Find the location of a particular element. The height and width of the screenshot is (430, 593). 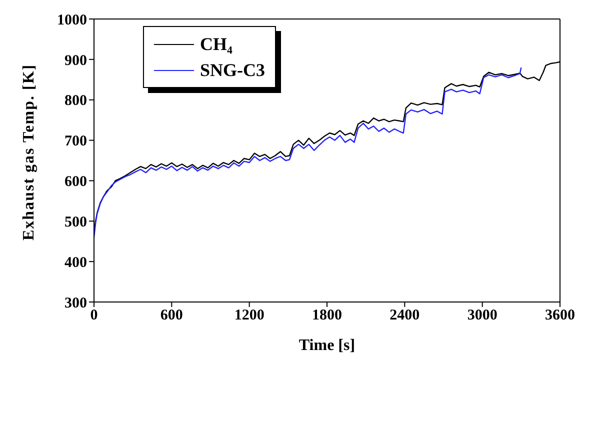

x-tick-label: 0 is located at coordinates (94, 316).